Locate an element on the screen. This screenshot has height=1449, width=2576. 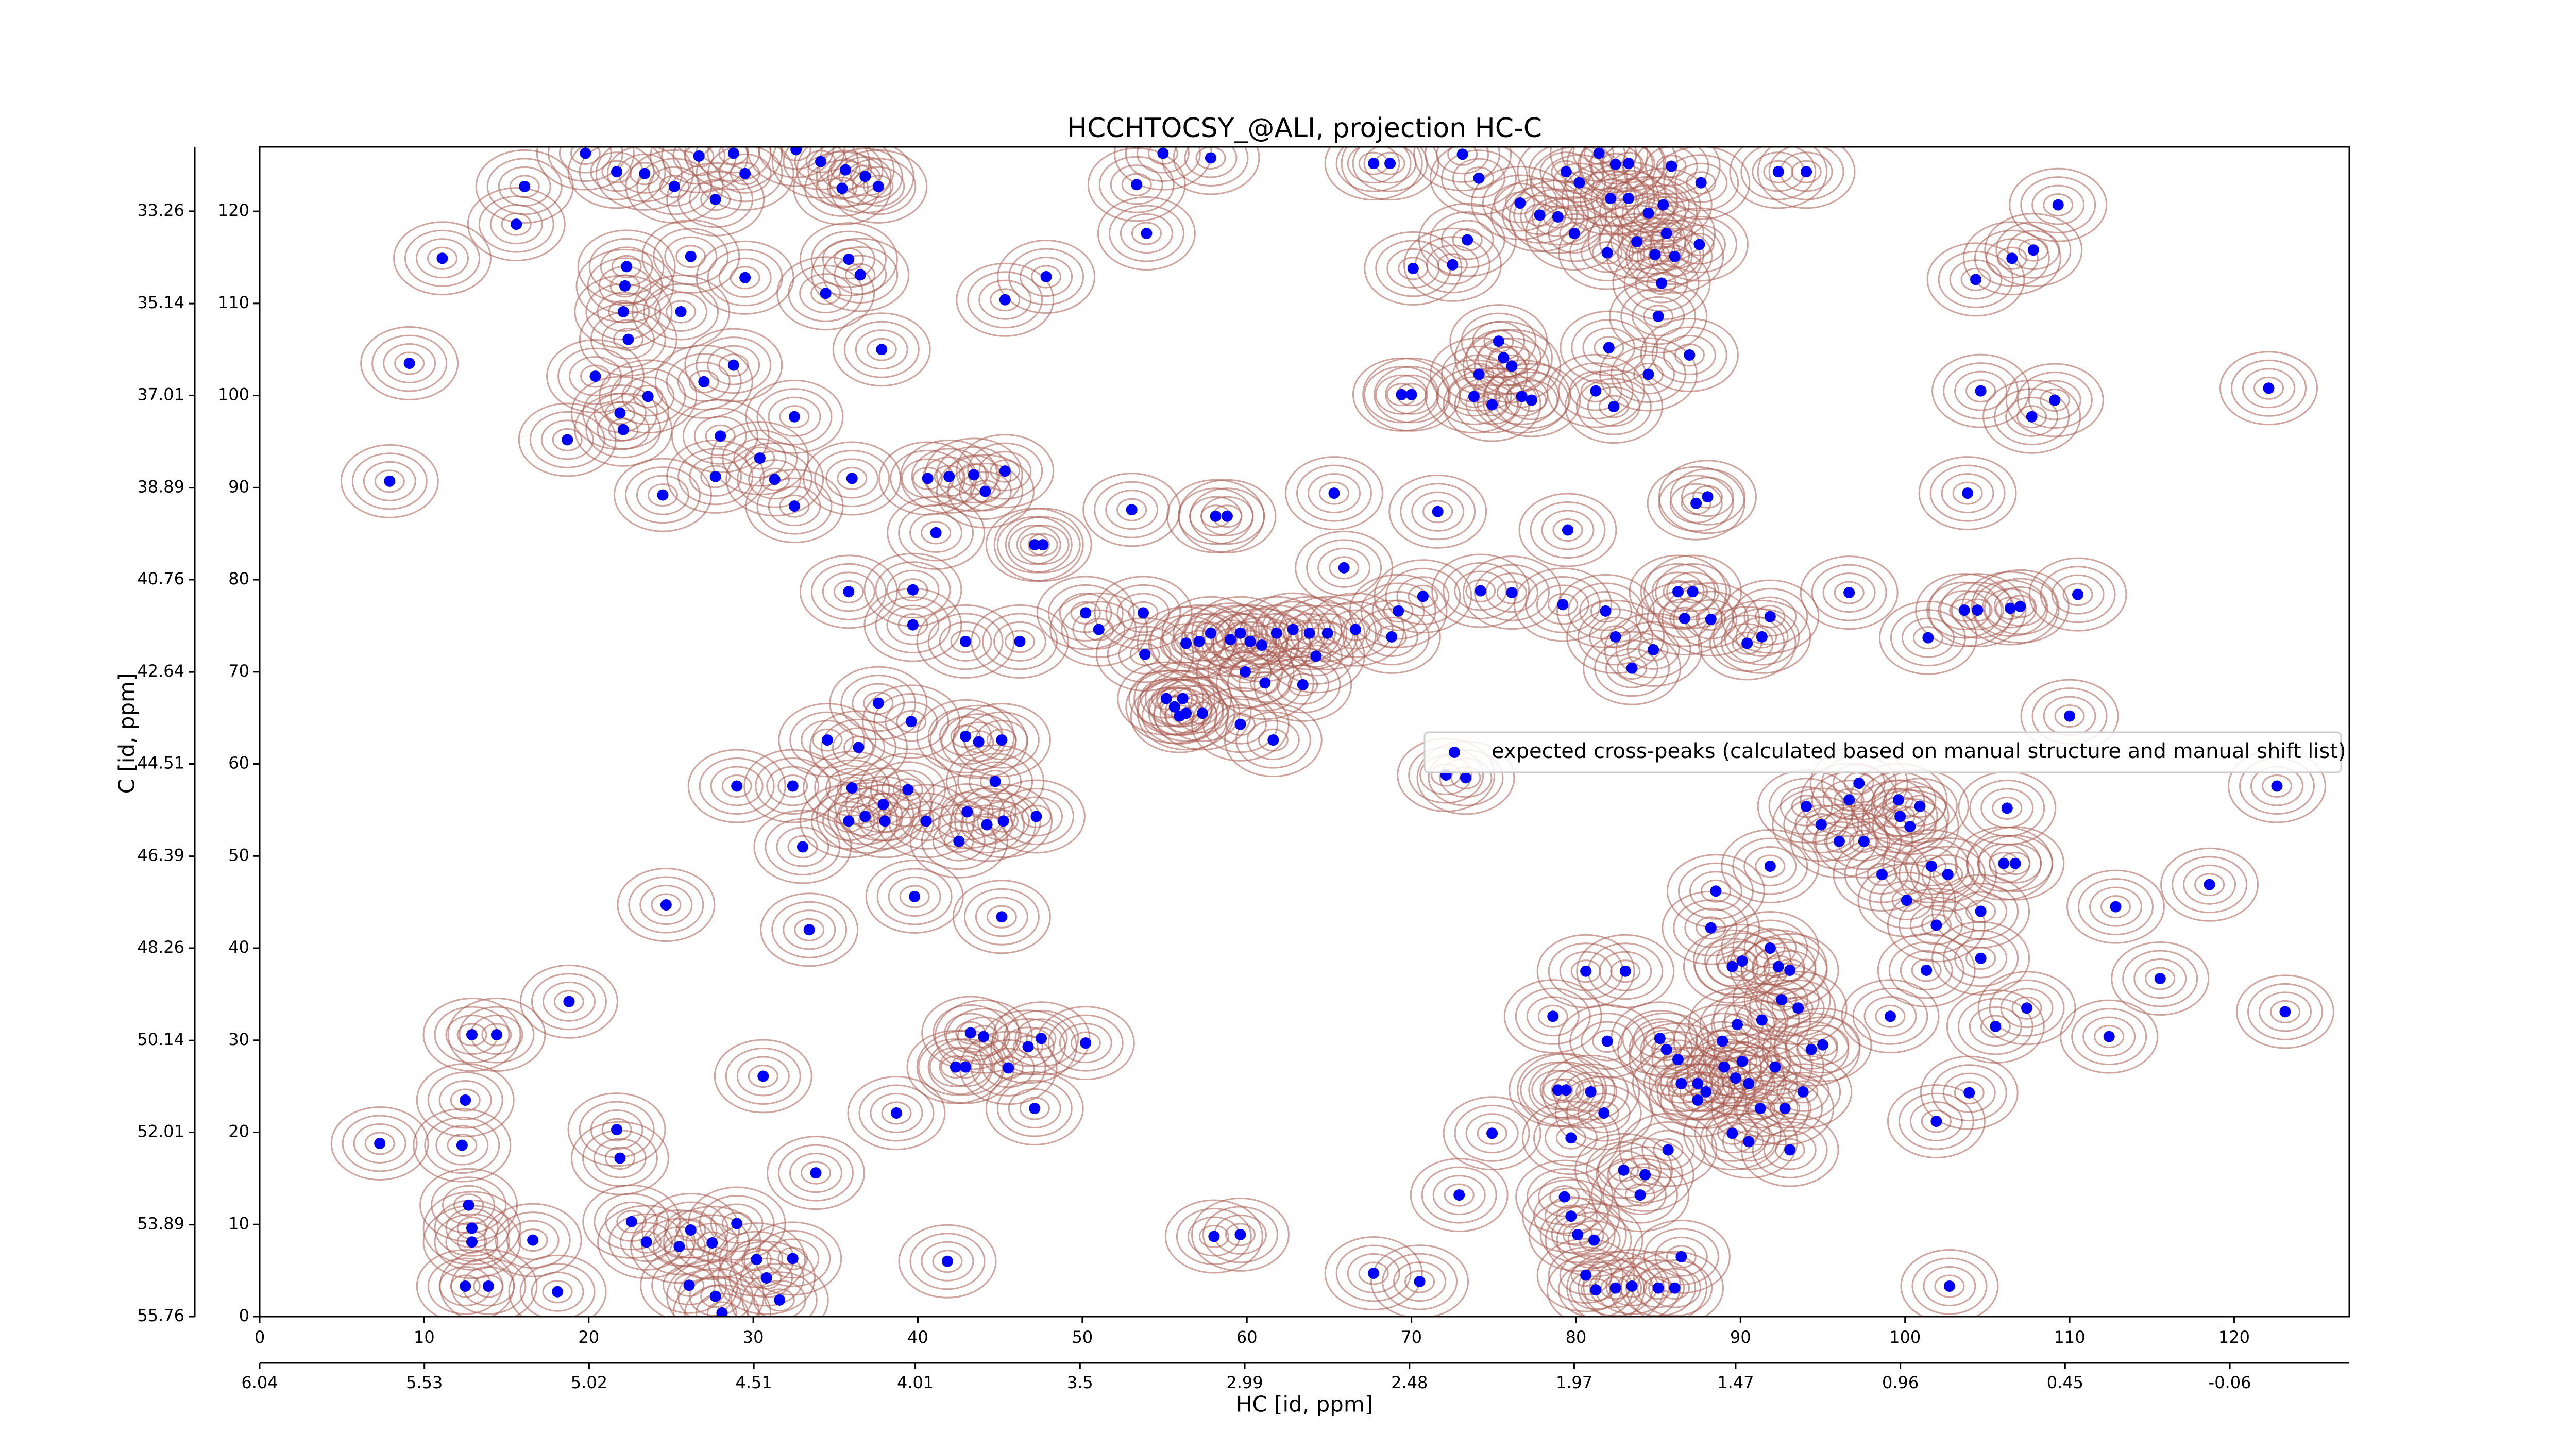
x2-tick-label: 2.48 is located at coordinates (1409, 1382).